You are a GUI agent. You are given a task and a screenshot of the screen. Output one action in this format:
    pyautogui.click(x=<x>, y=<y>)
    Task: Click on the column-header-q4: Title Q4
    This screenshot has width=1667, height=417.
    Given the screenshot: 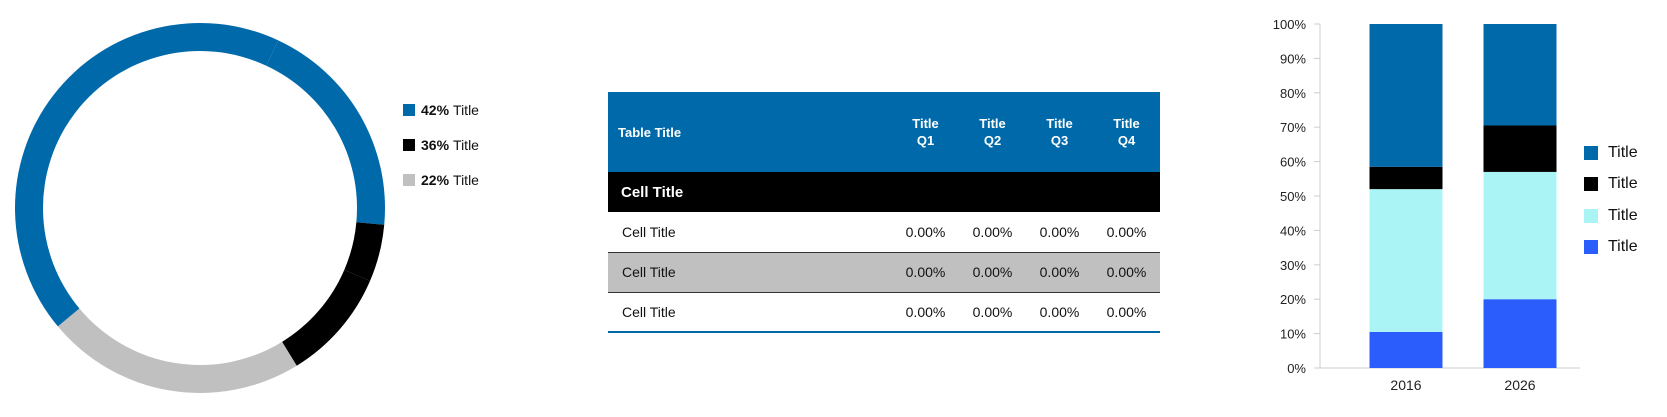 What is the action you would take?
    pyautogui.click(x=1126, y=132)
    